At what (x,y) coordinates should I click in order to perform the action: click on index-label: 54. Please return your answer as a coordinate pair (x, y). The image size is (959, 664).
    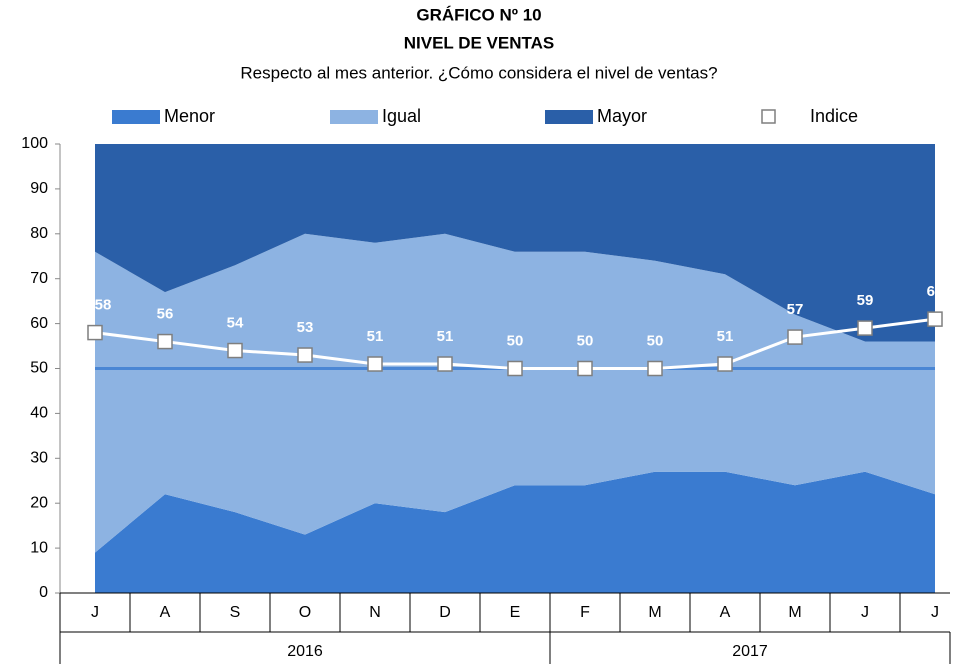
    Looking at the image, I should click on (235, 323).